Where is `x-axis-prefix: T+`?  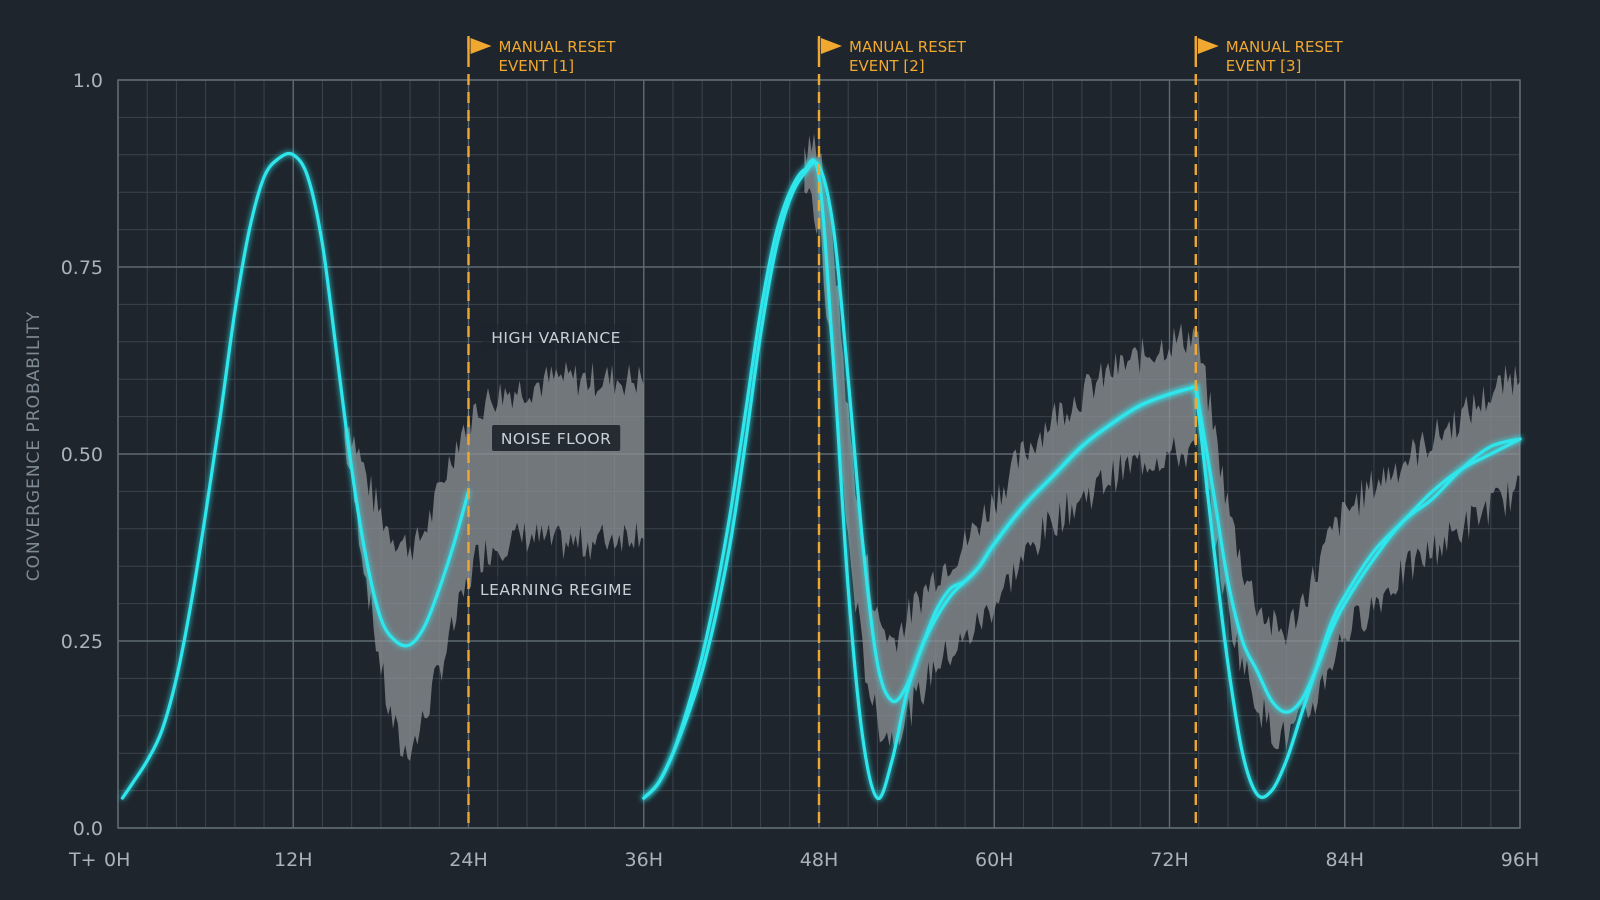 x-axis-prefix: T+ is located at coordinates (82, 860).